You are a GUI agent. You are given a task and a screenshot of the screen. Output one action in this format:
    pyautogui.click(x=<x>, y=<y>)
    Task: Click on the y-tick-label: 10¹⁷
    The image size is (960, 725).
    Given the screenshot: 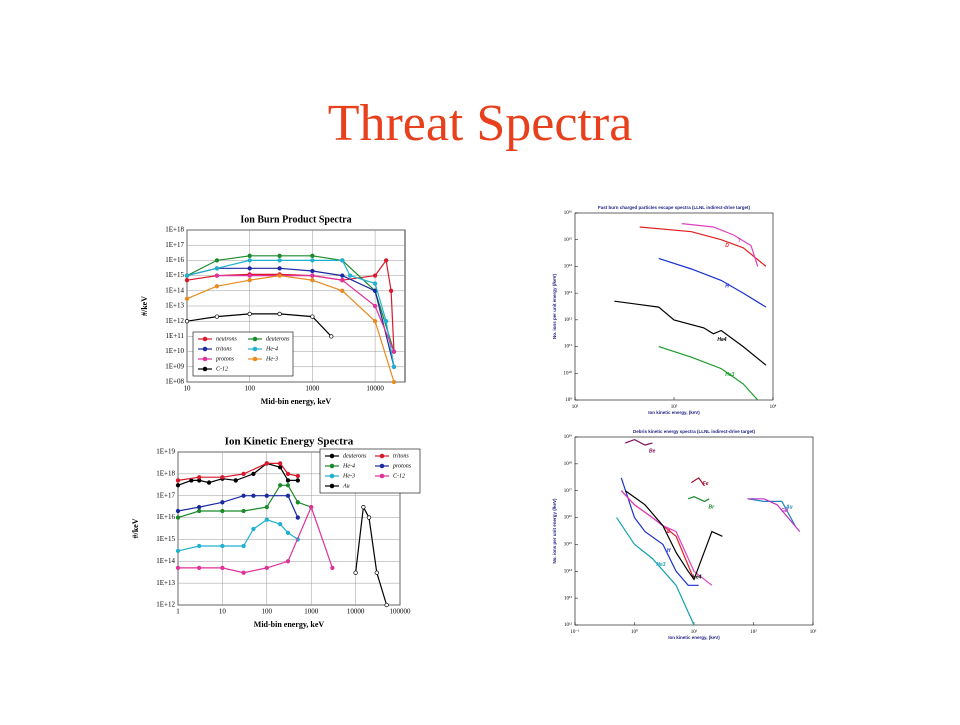 What is the action you would take?
    pyautogui.click(x=568, y=491)
    